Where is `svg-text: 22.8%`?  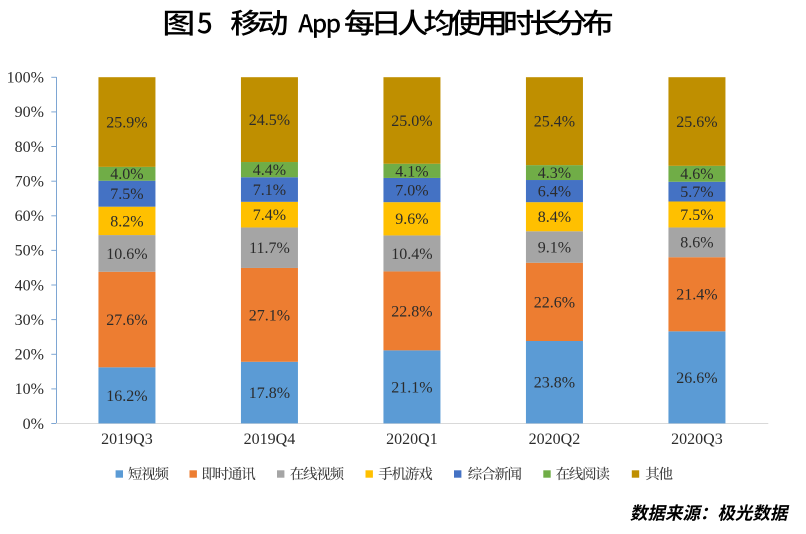 svg-text: 22.8% is located at coordinates (411, 311).